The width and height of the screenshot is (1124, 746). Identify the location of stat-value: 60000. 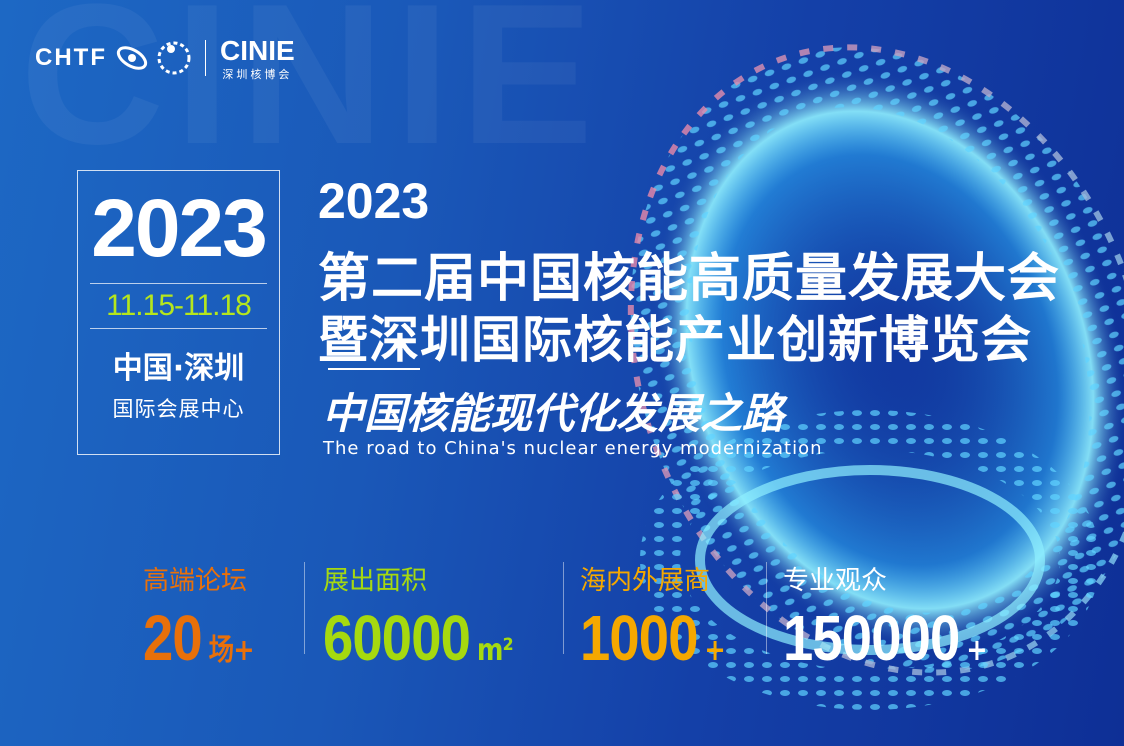
(397, 638).